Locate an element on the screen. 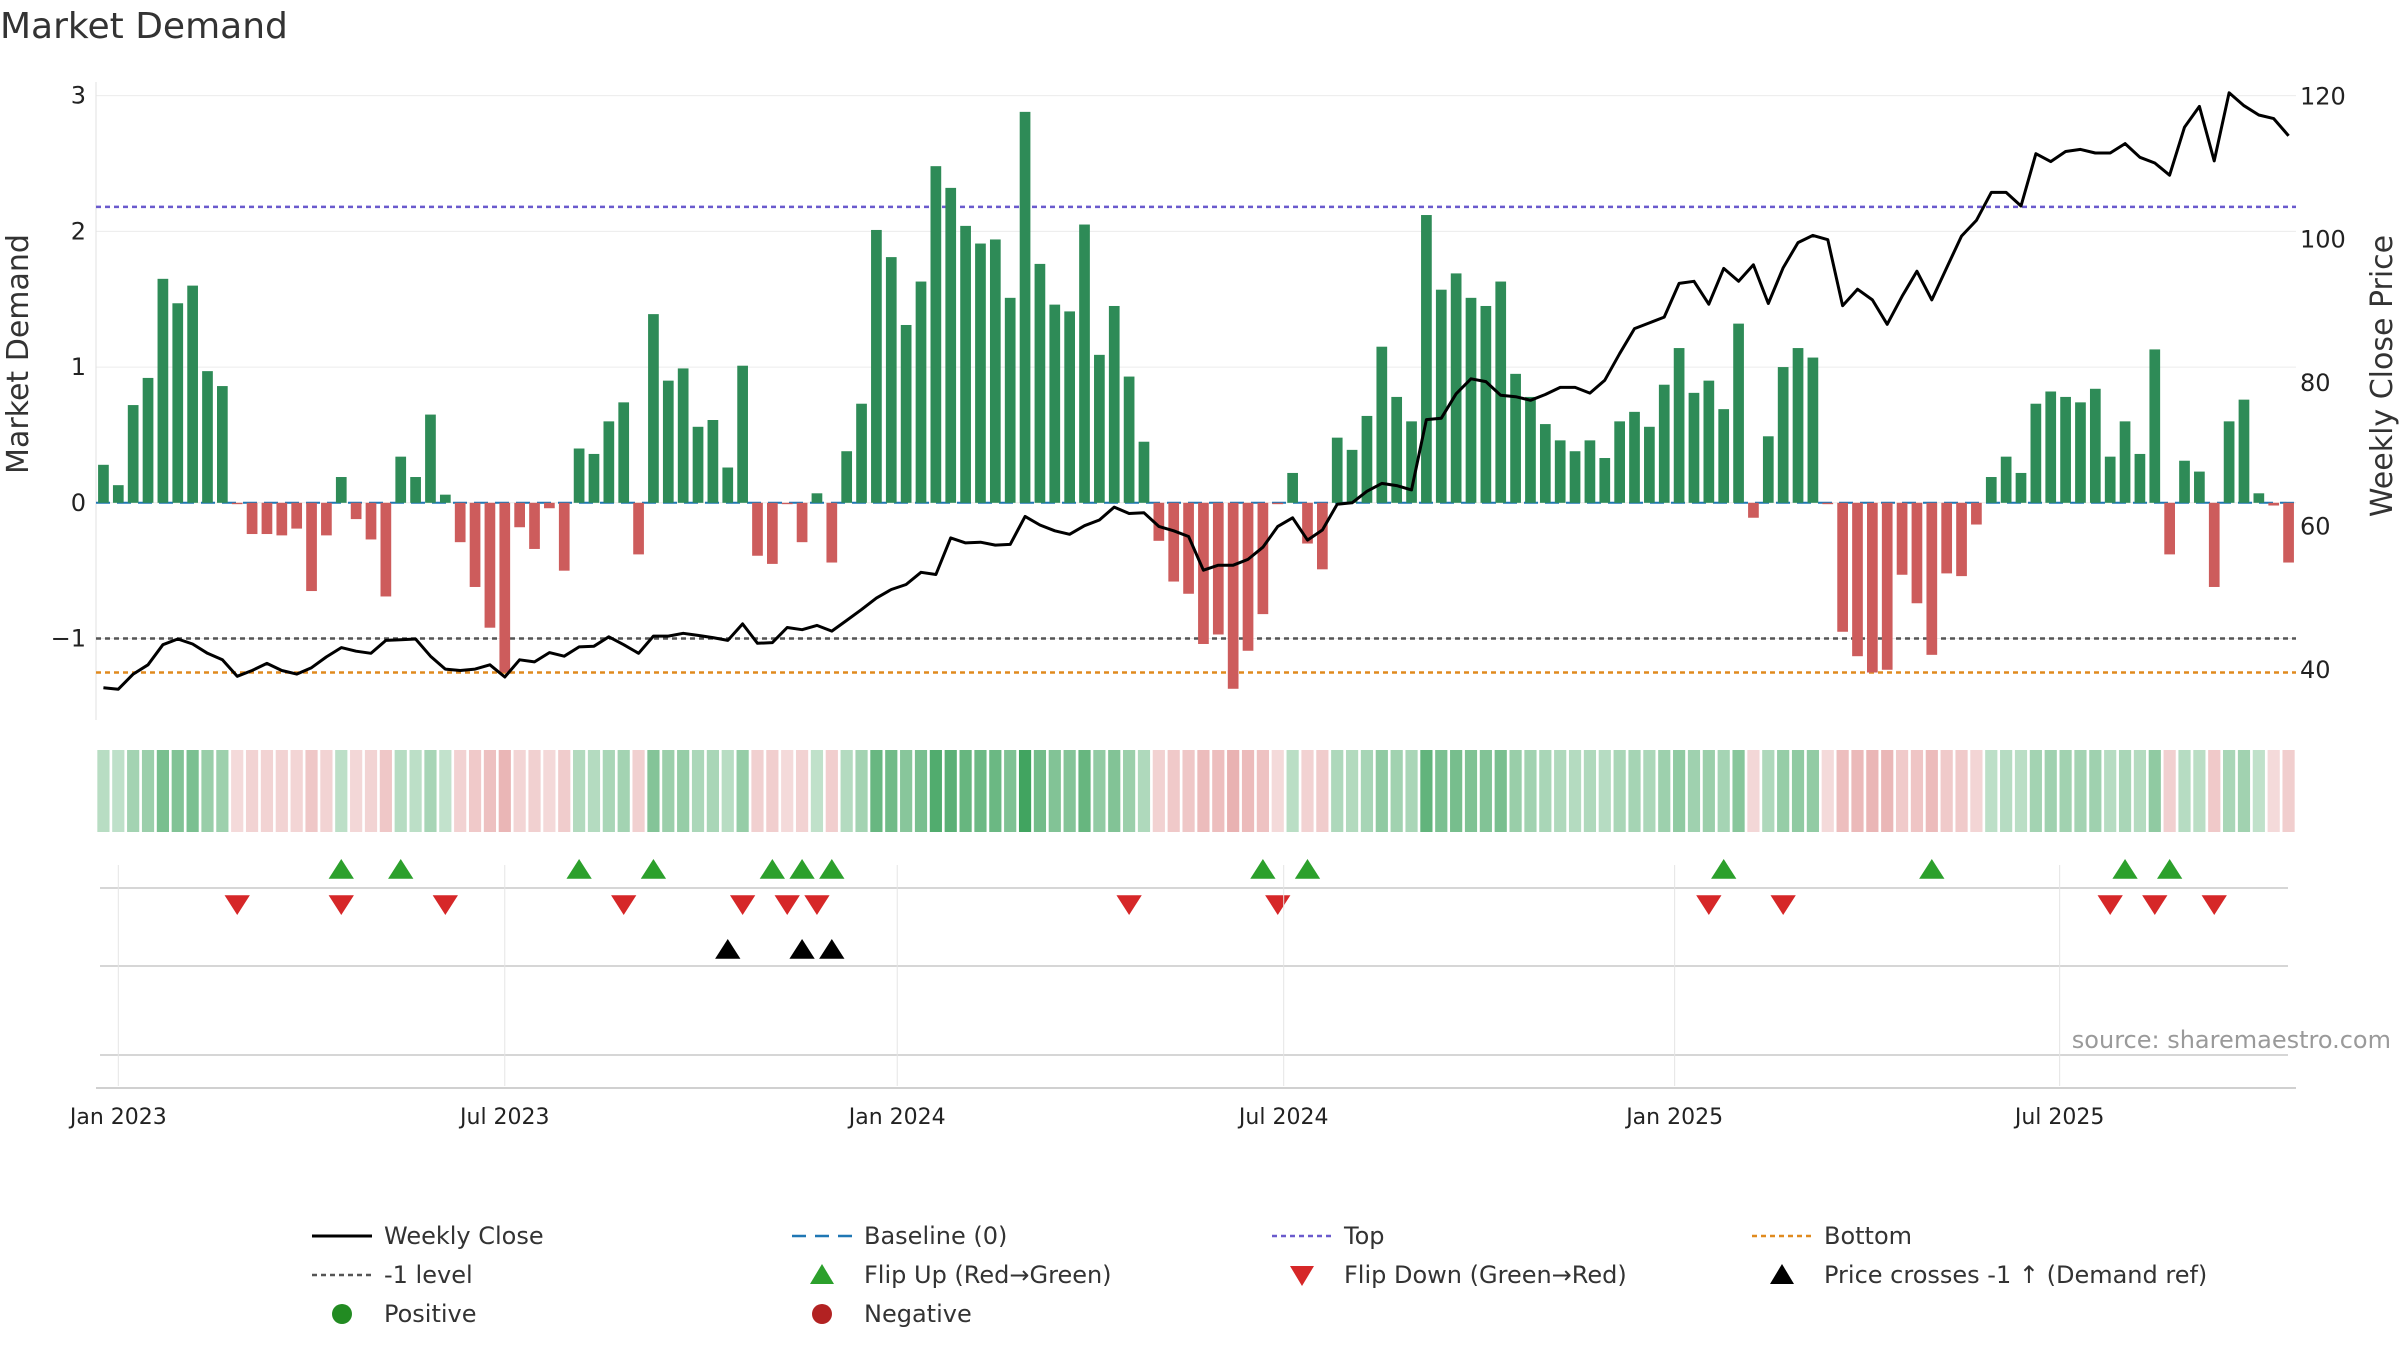 Image resolution: width=2400 pixels, height=1350 pixels. x-tick-label: Jan 2023 is located at coordinates (117, 1117).